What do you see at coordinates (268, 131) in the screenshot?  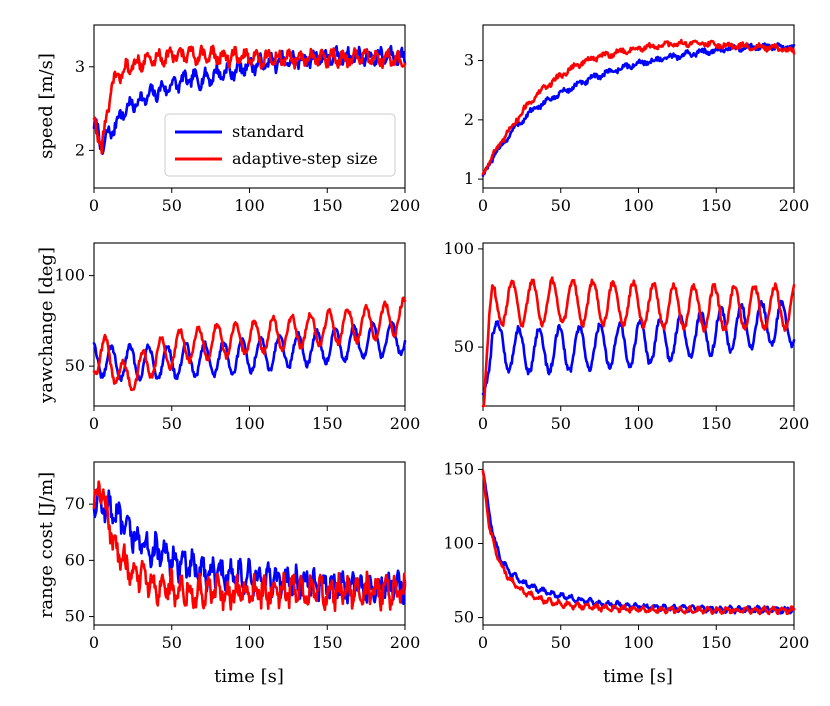 I see `legend-standard-label: standard` at bounding box center [268, 131].